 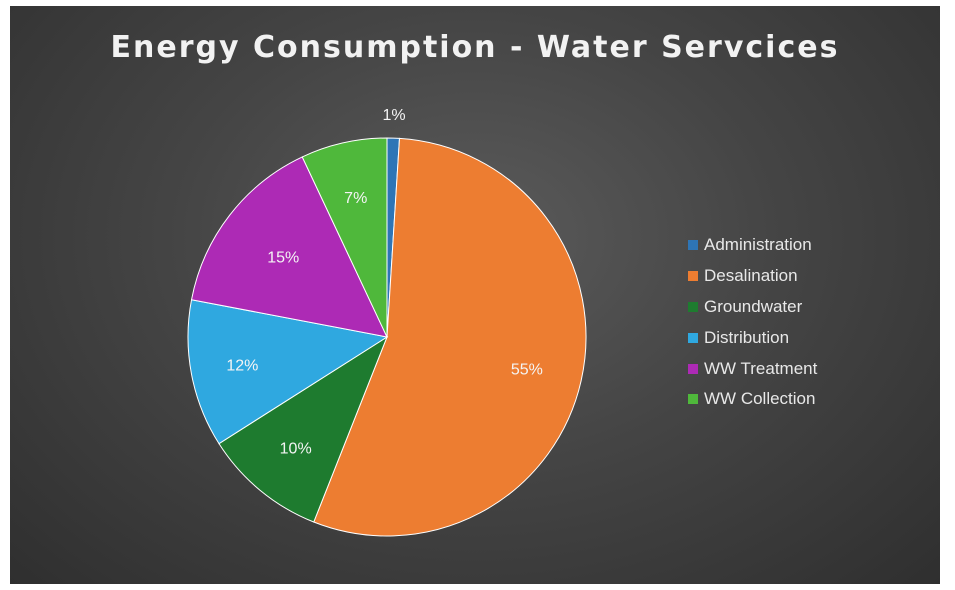 I want to click on chart-title: Energy Consumption - Water Servcices, so click(x=475, y=47).